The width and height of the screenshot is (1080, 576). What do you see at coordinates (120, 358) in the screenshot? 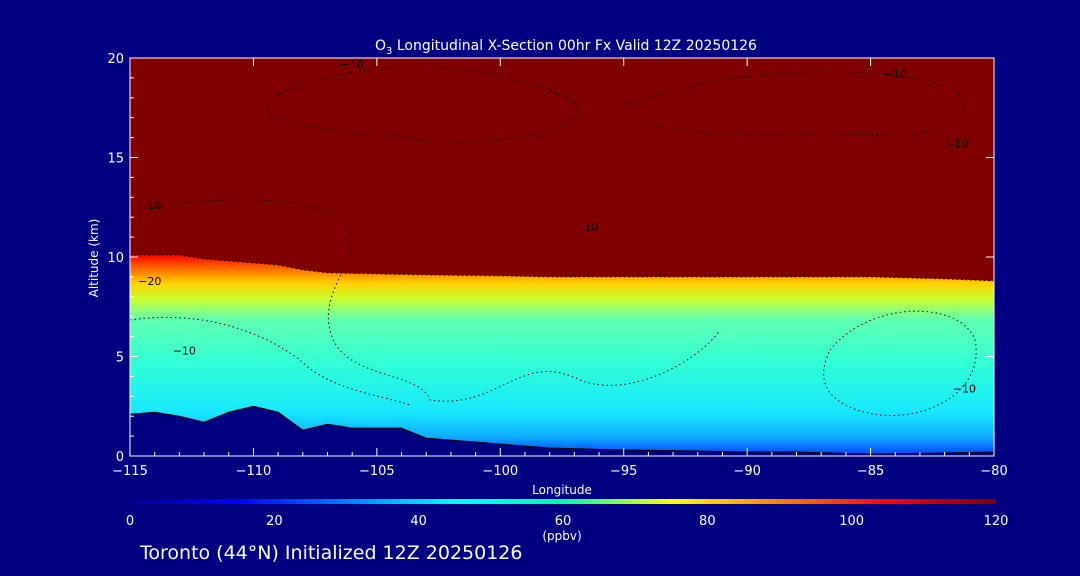
I see `y-tick-label: 5` at bounding box center [120, 358].